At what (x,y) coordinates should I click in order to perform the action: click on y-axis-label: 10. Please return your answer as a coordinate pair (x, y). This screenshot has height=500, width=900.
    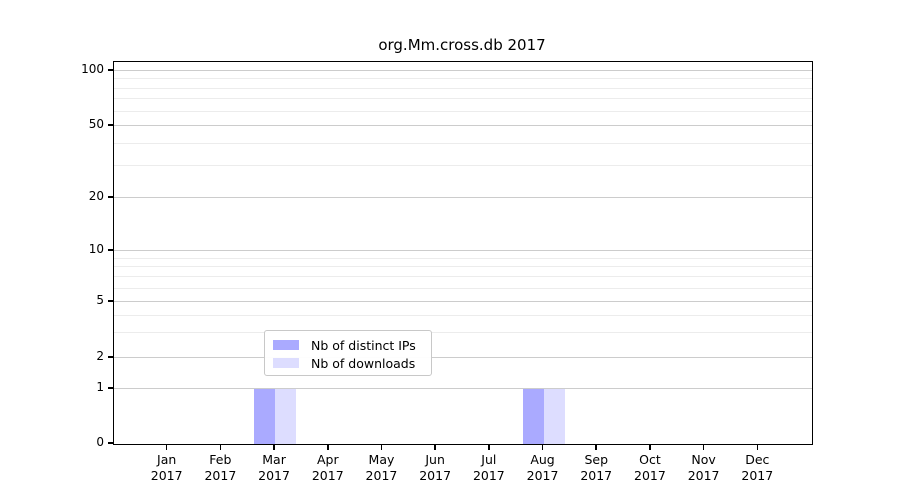
    Looking at the image, I should click on (96, 249).